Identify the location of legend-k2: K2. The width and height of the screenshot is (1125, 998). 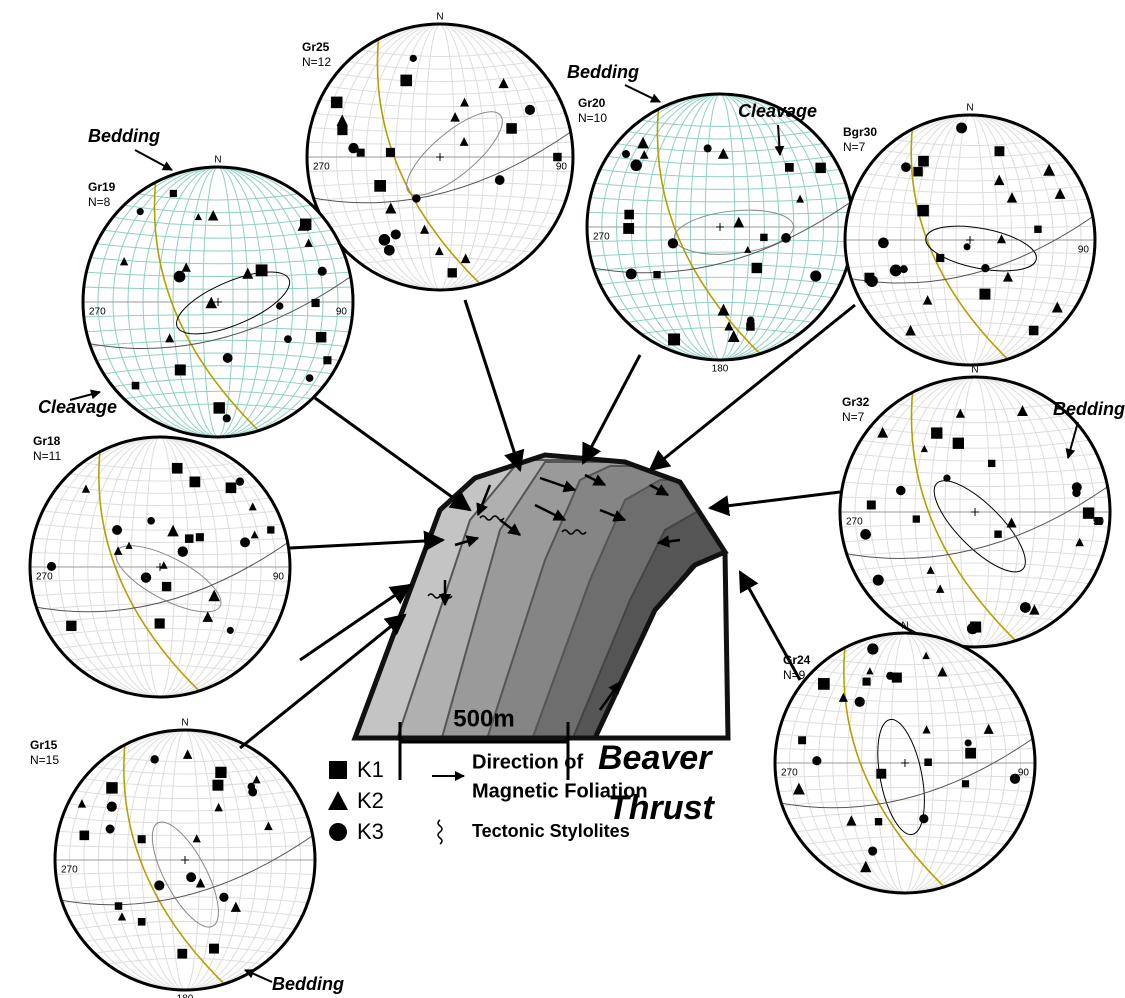
(370, 800).